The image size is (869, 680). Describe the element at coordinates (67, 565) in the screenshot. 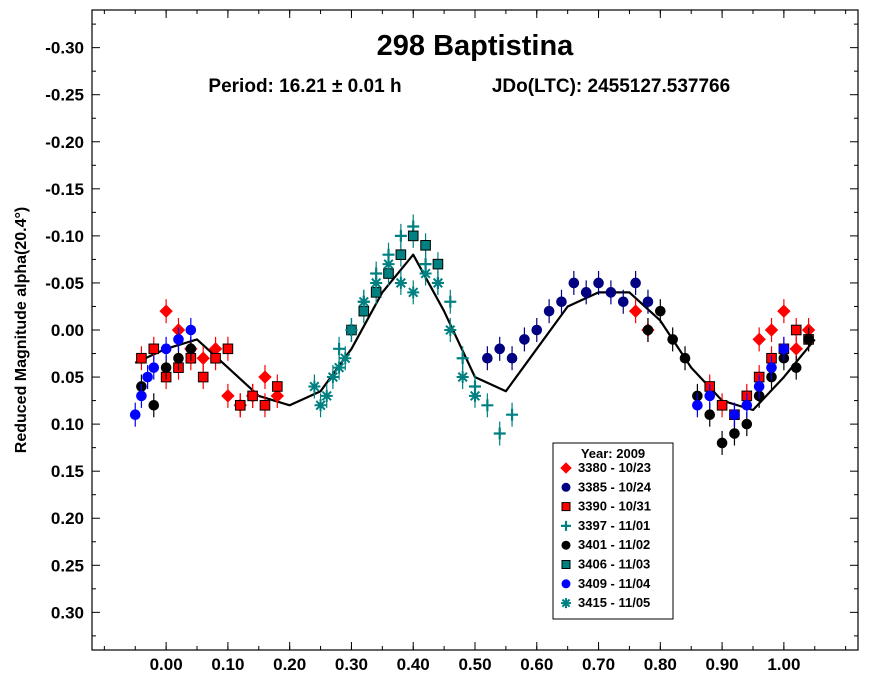

I see `y-tick-label: 0.25` at that location.